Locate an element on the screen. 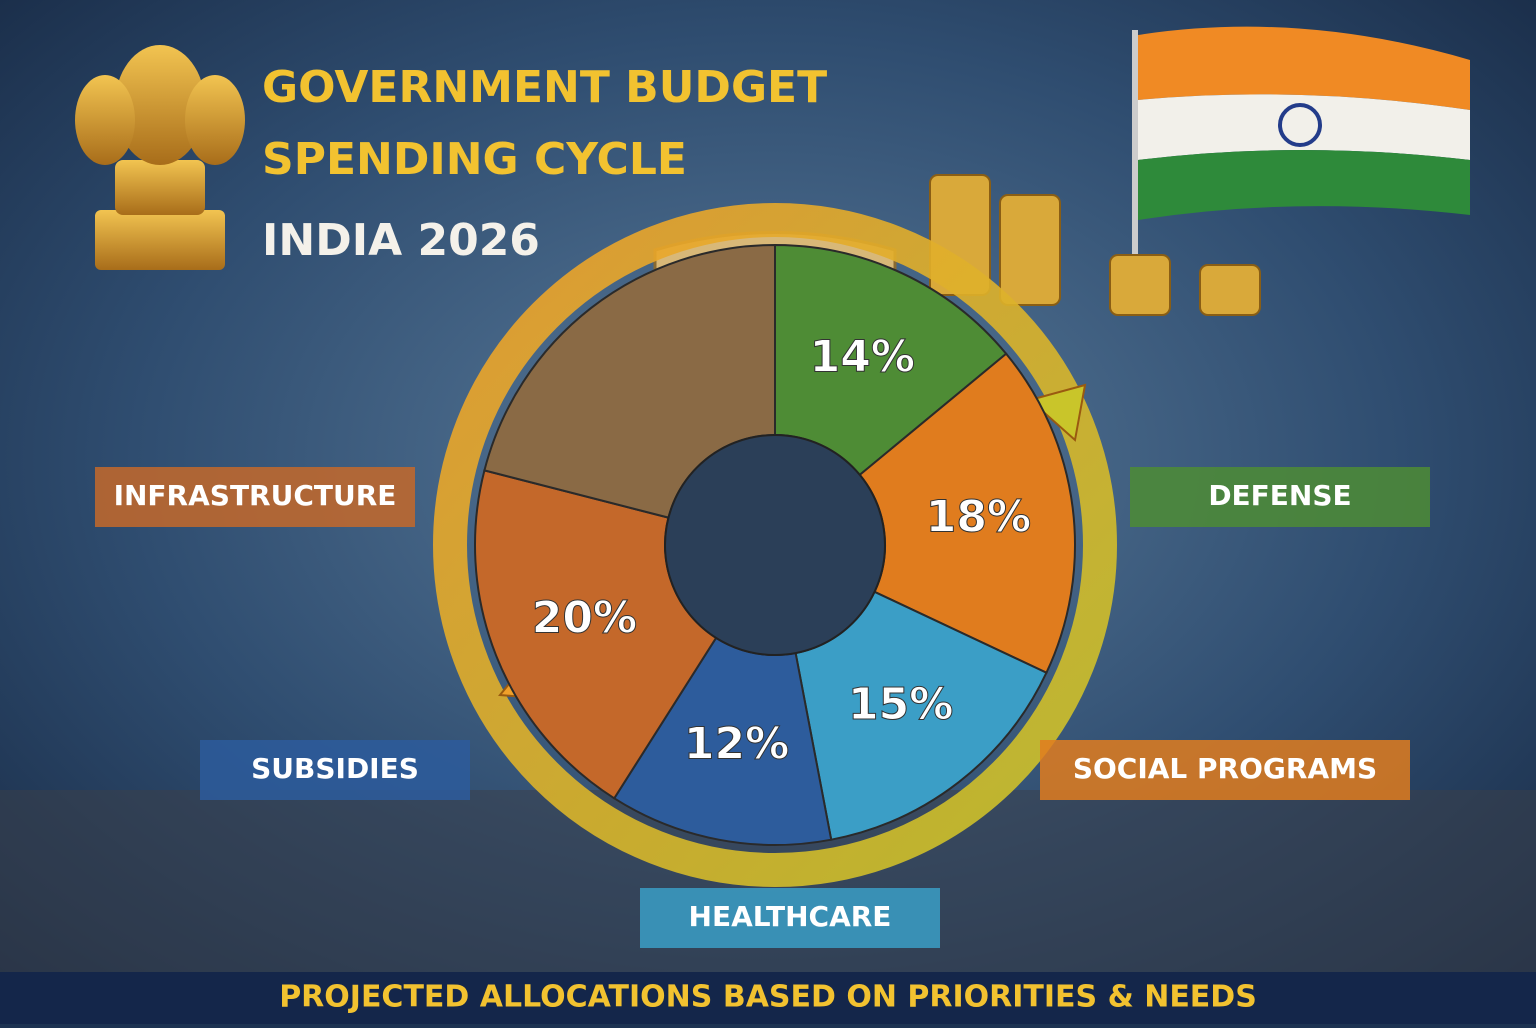  category-label: HEALTHCARE is located at coordinates (790, 916).